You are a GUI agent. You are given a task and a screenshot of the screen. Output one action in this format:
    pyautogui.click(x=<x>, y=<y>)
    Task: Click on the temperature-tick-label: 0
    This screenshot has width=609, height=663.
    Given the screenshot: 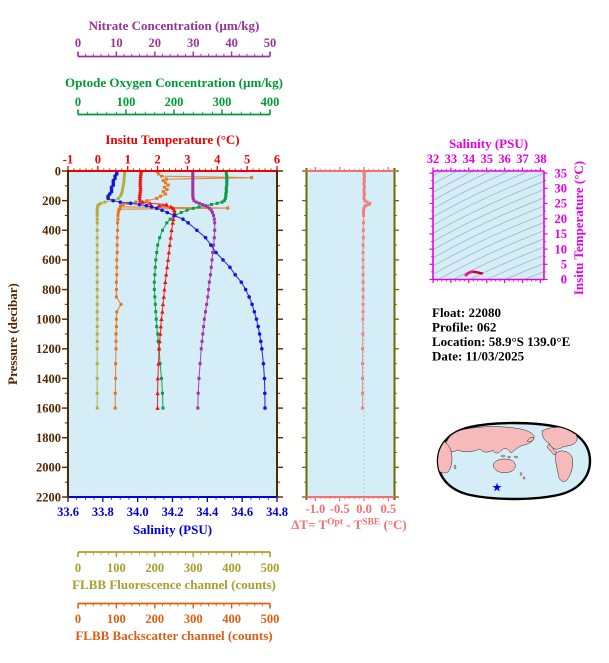 What is the action you would take?
    pyautogui.click(x=98, y=160)
    